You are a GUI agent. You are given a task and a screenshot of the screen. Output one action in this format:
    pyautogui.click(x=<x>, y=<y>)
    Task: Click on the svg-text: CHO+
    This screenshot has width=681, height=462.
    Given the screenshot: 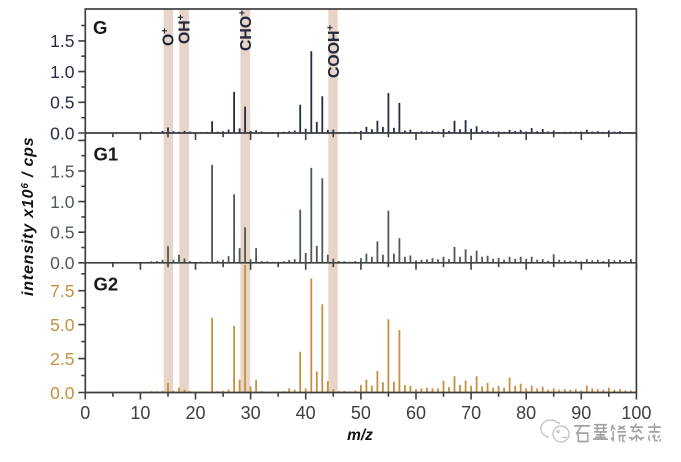 What is the action you would take?
    pyautogui.click(x=247, y=30)
    